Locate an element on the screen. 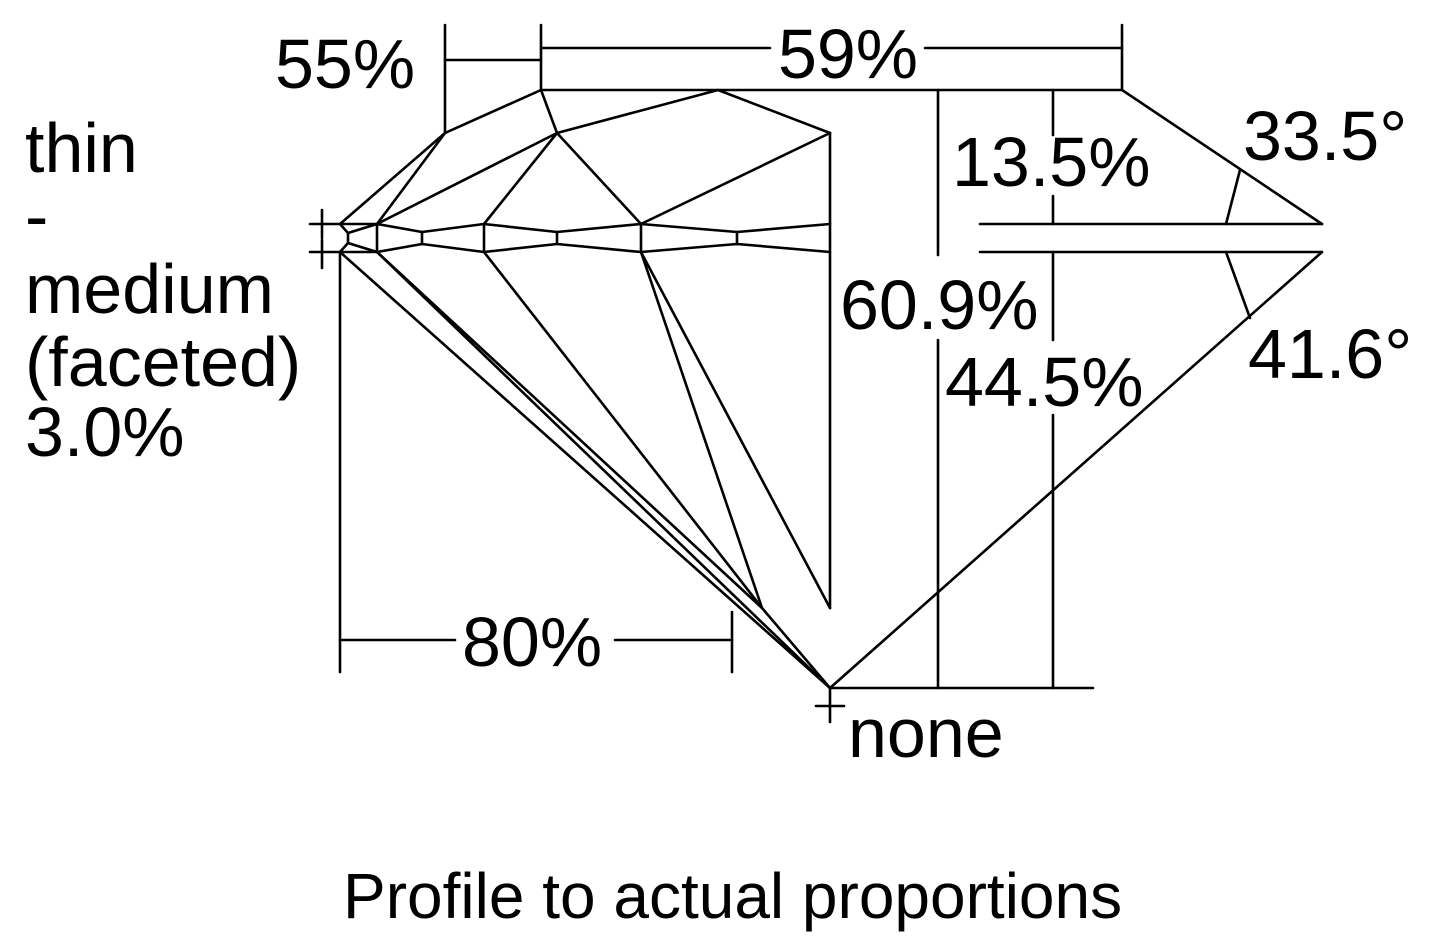 This screenshot has width=1445, height=946. girdle-faceted-label: (faceted) is located at coordinates (163, 362).